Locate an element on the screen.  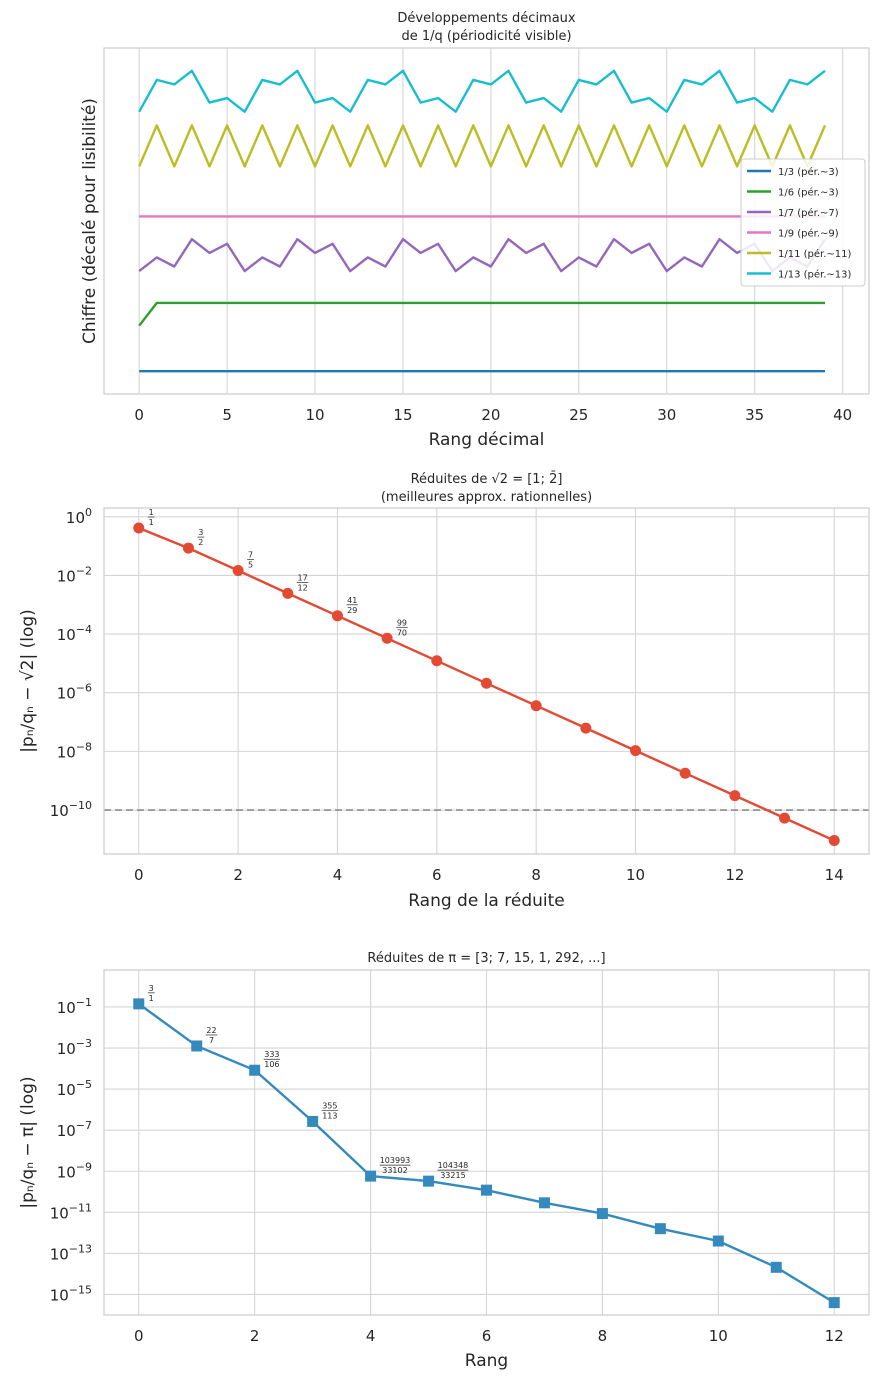
x-tick-label: 40 is located at coordinates (842, 415).